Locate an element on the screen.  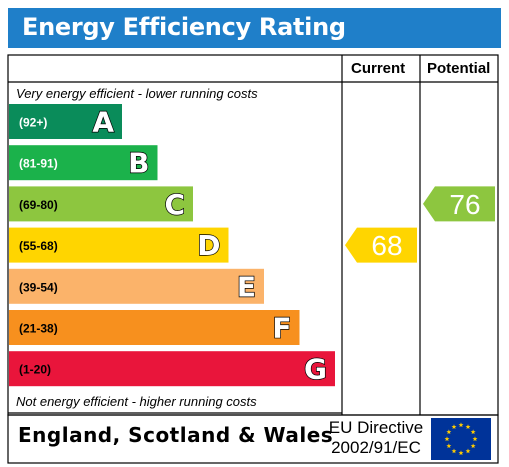
potential-column-header: Potential is located at coordinates (459, 68).